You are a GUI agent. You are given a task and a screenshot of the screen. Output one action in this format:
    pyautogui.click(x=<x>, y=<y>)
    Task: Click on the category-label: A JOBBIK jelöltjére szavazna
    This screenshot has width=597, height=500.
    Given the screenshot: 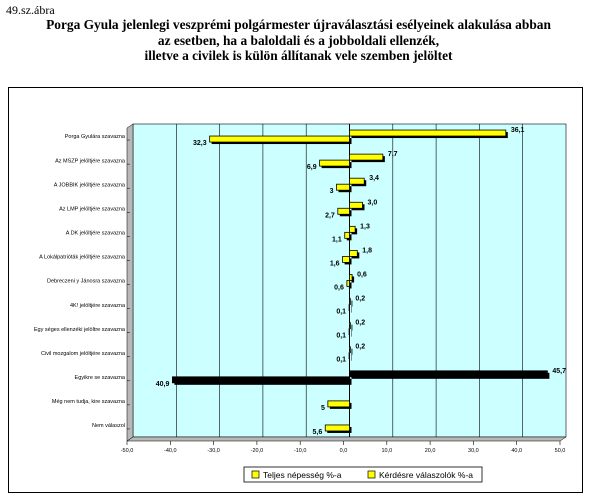 What is the action you would take?
    pyautogui.click(x=90, y=185)
    